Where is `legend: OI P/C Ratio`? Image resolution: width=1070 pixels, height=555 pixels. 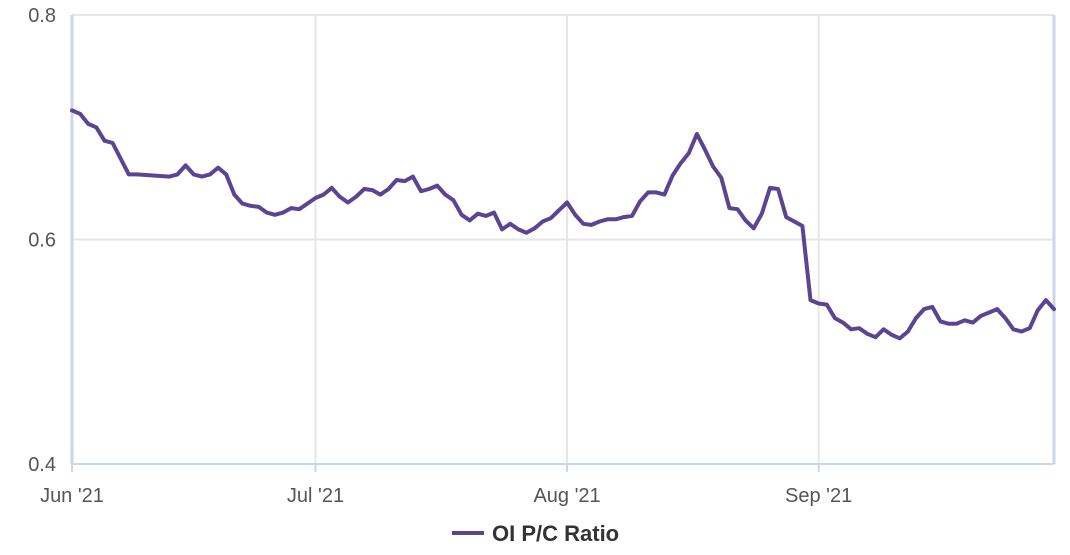 legend: OI P/C Ratio is located at coordinates (535, 533).